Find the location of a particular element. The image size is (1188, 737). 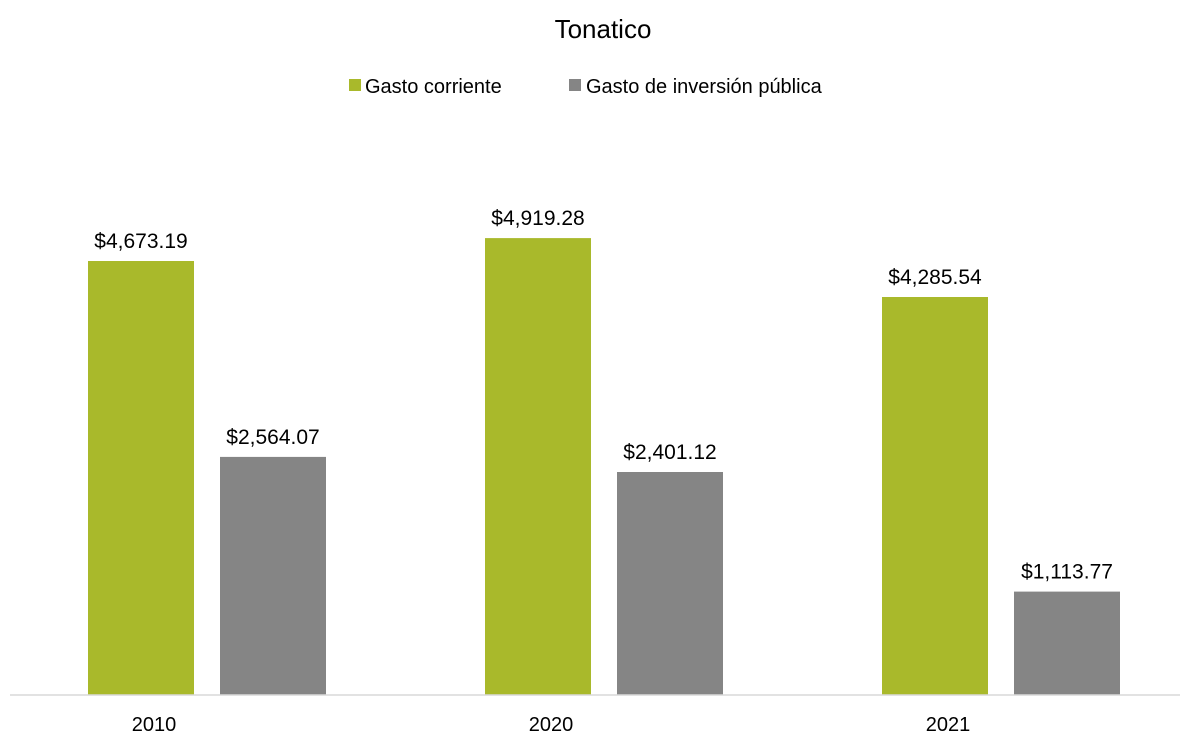

x-tick-label-2020: 2020 is located at coordinates (551, 725).